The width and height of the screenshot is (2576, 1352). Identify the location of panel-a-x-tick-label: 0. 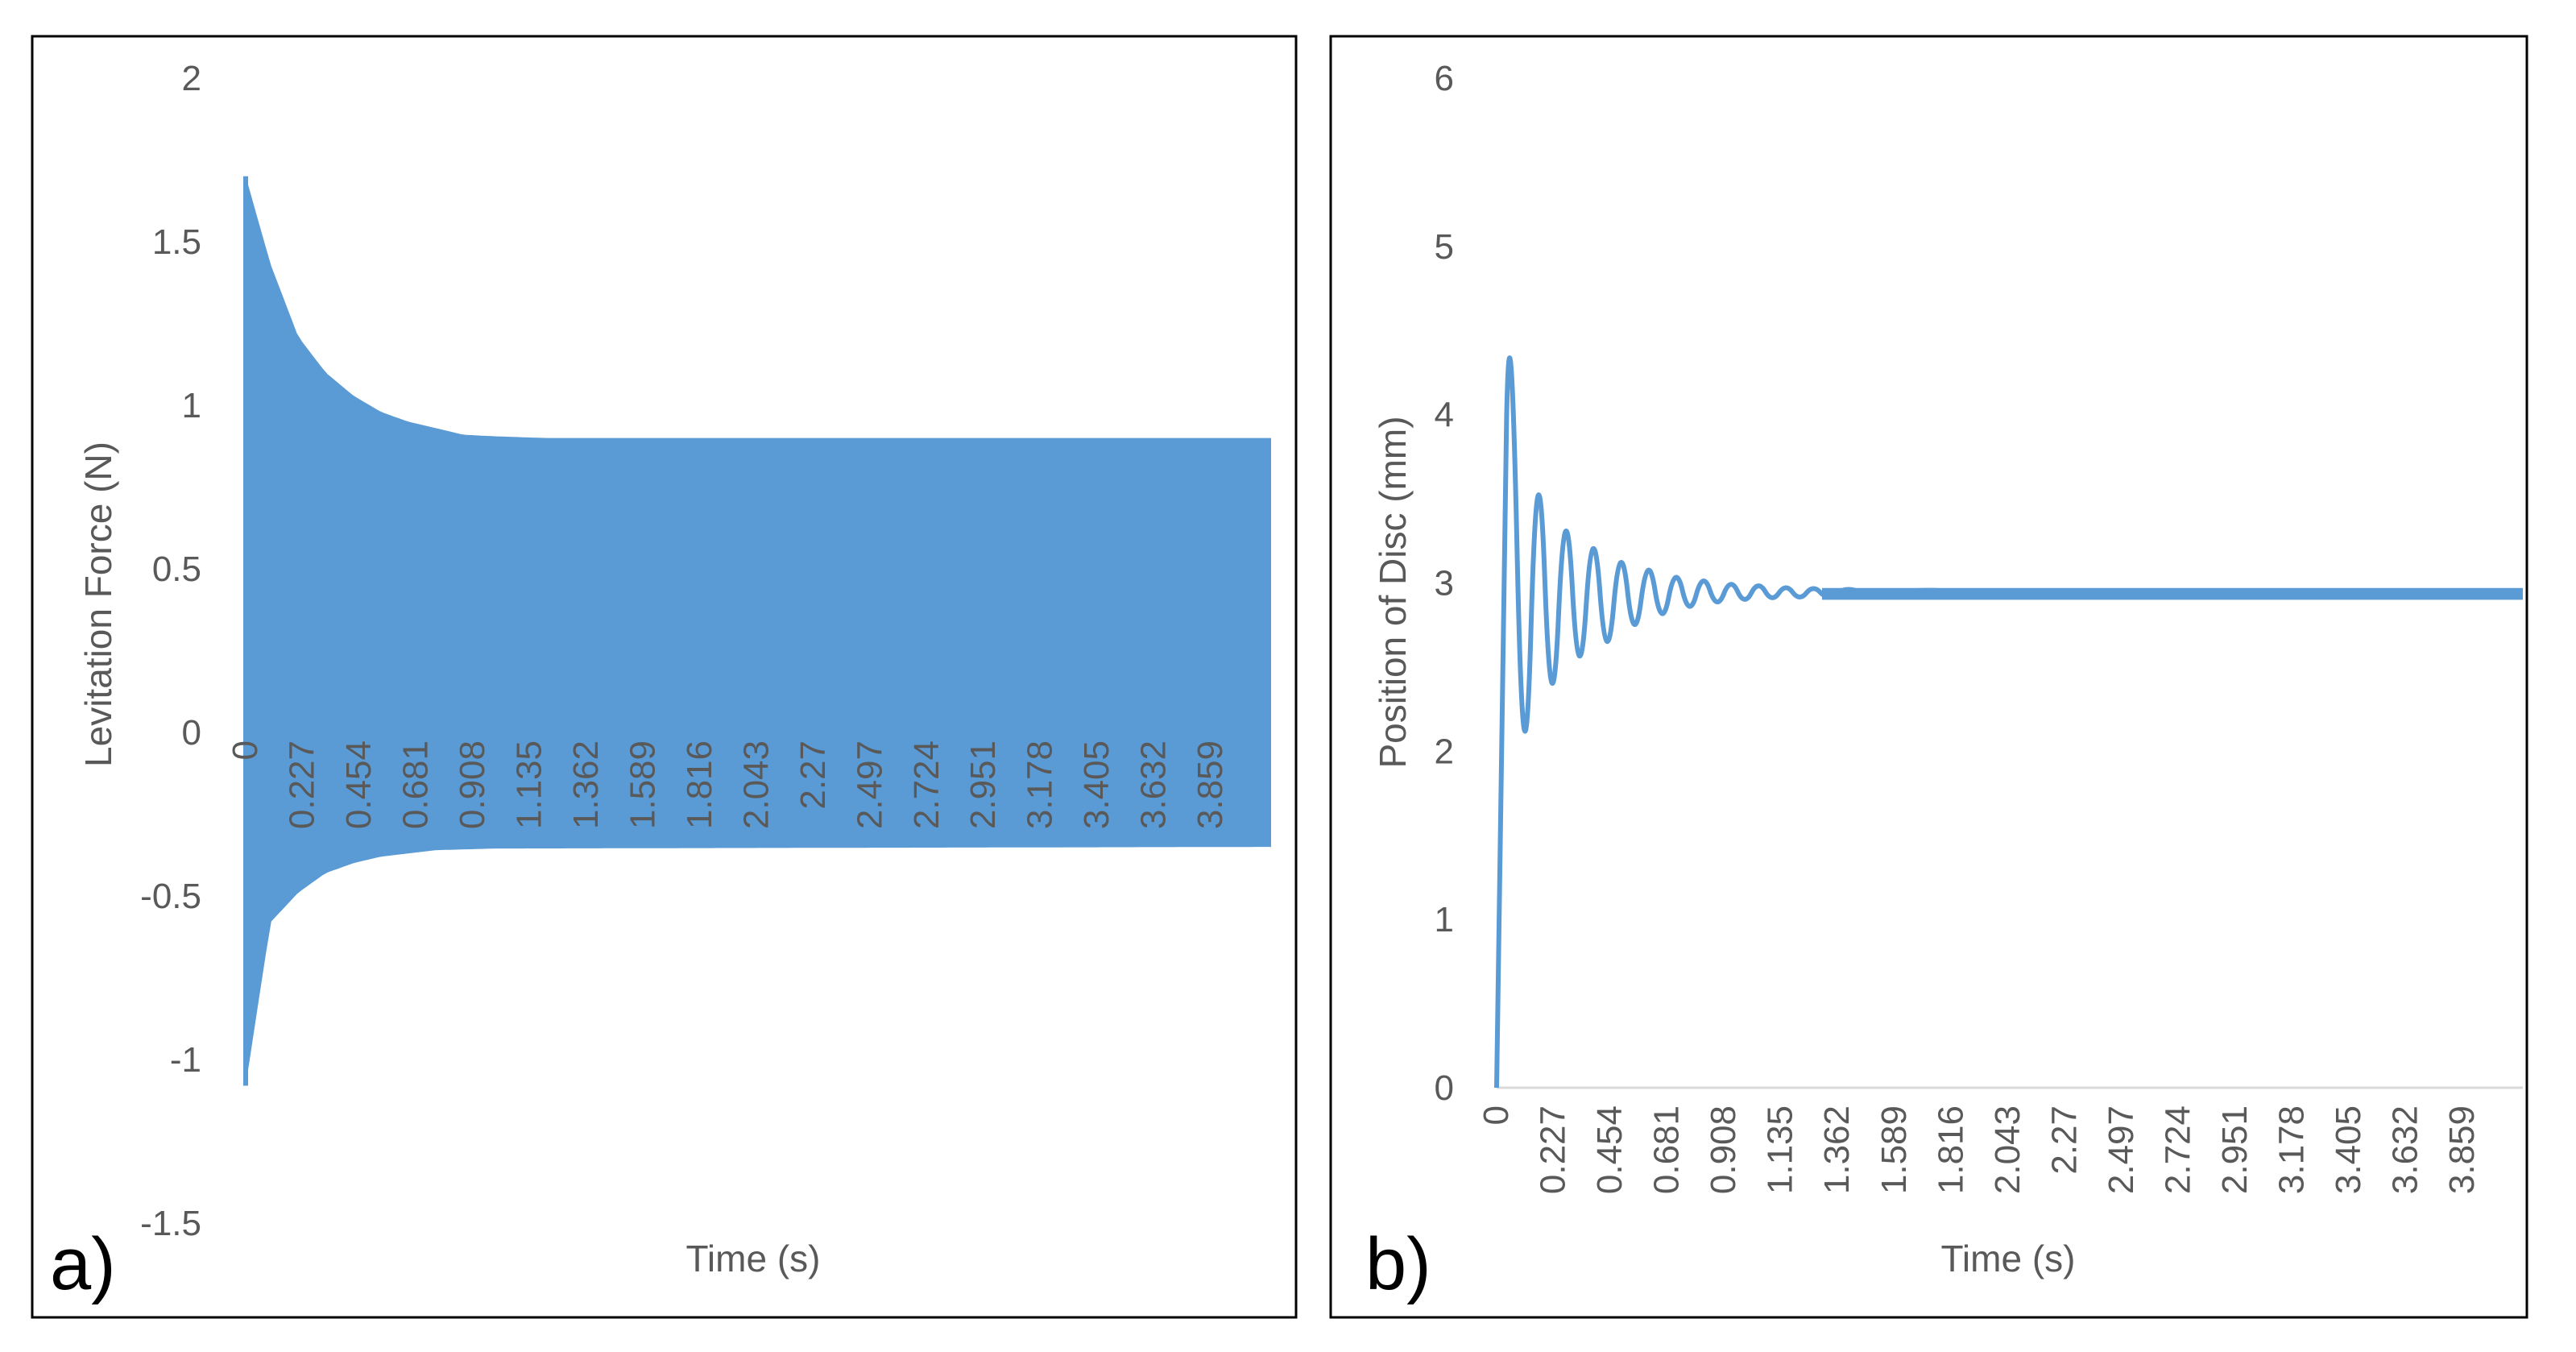
(245, 750).